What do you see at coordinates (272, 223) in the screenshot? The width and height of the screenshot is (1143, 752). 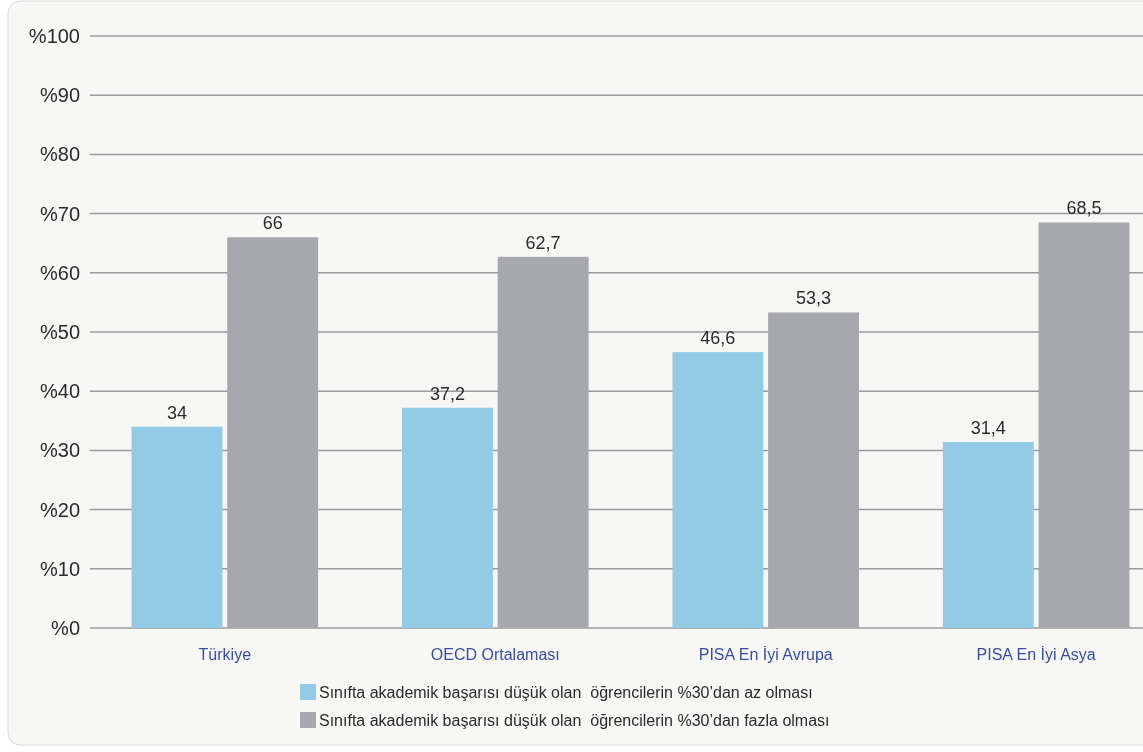 I see `data-label: 66` at bounding box center [272, 223].